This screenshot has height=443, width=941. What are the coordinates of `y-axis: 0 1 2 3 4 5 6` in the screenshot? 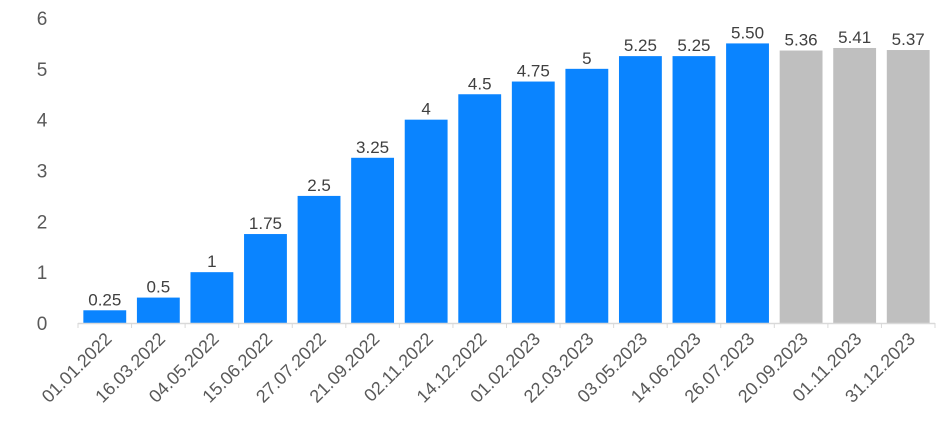 It's located at (42, 172).